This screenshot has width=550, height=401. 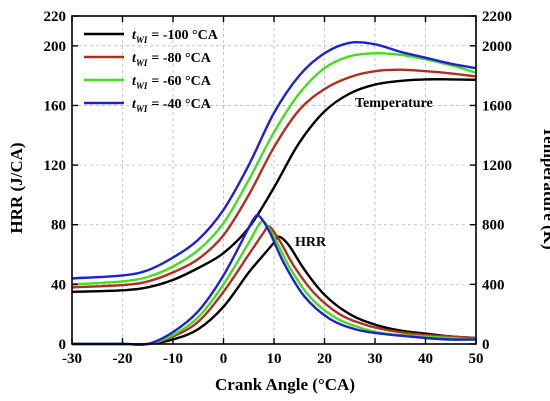 What do you see at coordinates (181, 104) in the screenshot?
I see `legend-series-name: = -40 °CA` at bounding box center [181, 104].